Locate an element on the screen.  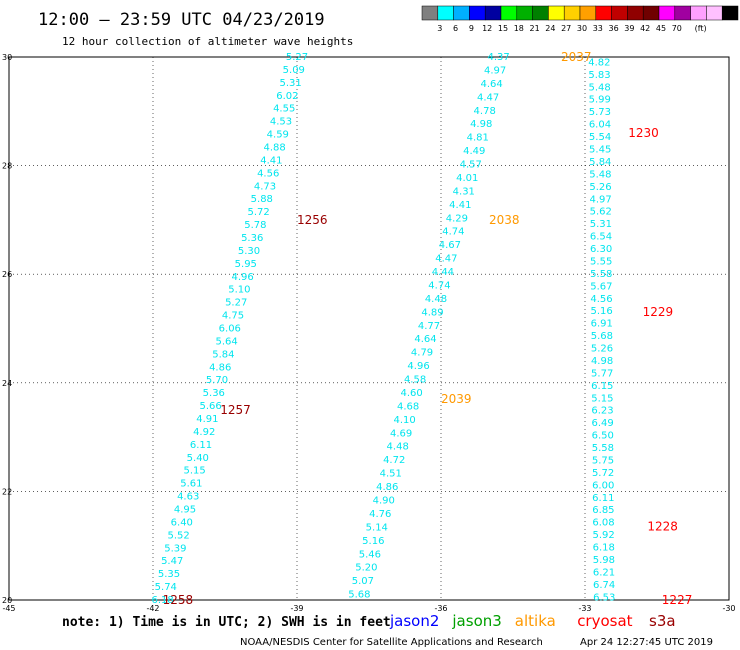
swh-value: 5.36 is located at coordinates (252, 238).